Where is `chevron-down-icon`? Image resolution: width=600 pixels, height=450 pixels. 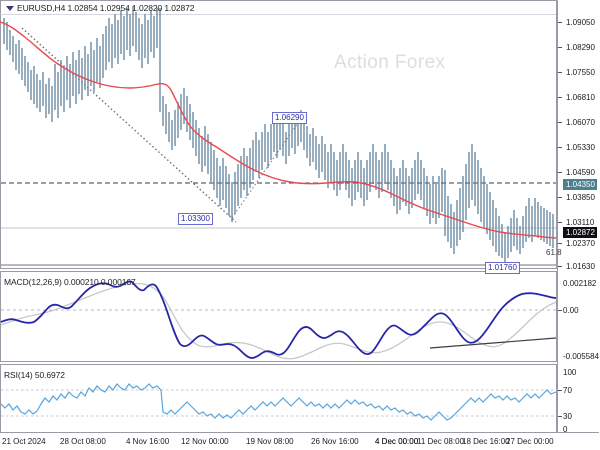
chevron-down-icon is located at coordinates (10, 8).